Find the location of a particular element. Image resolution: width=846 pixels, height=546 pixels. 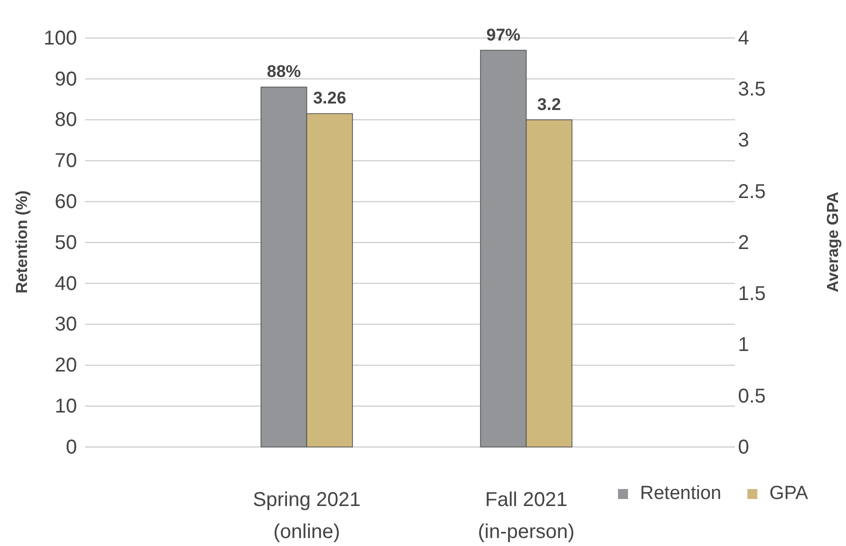

data-label: 3.26 is located at coordinates (329, 98).